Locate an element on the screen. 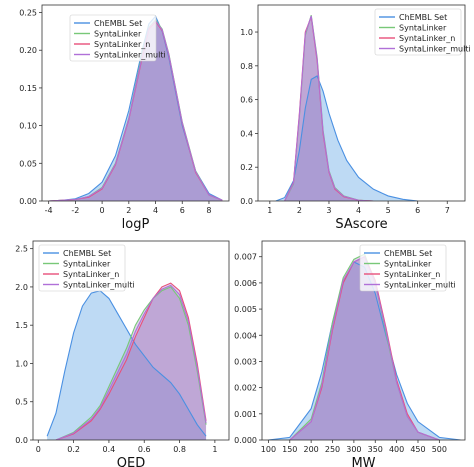  line-syntalinker is located at coordinates (131, 363).